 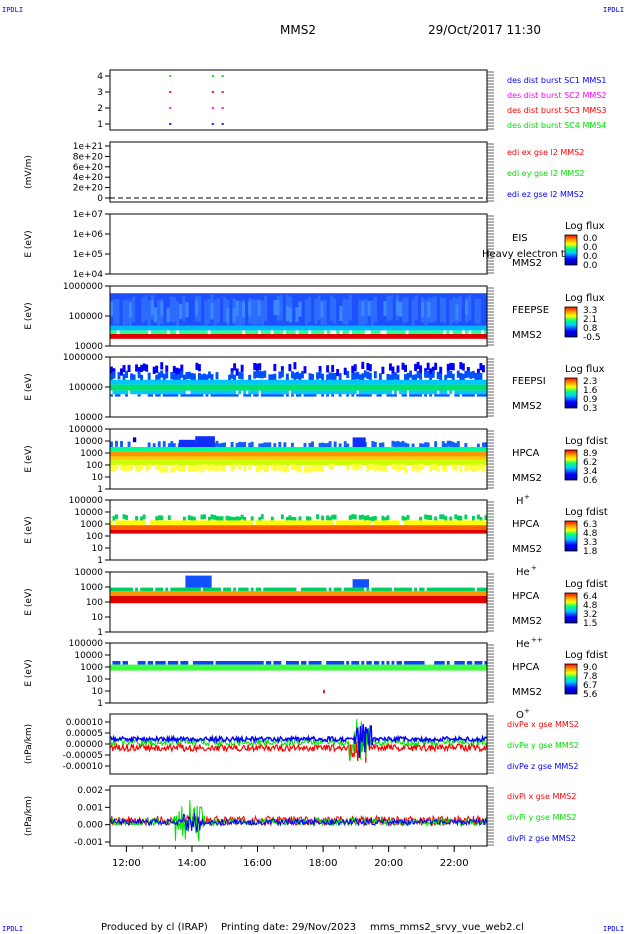 I want to click on series-line, so click(x=298, y=822).